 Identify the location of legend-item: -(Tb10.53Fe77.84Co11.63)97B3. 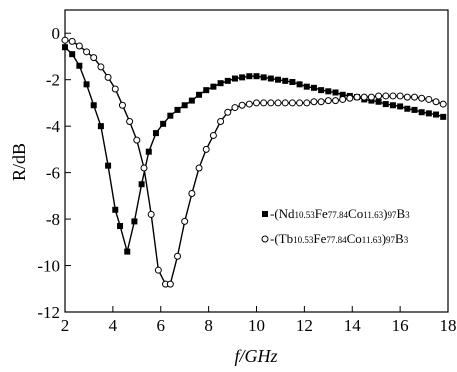
(335, 238).